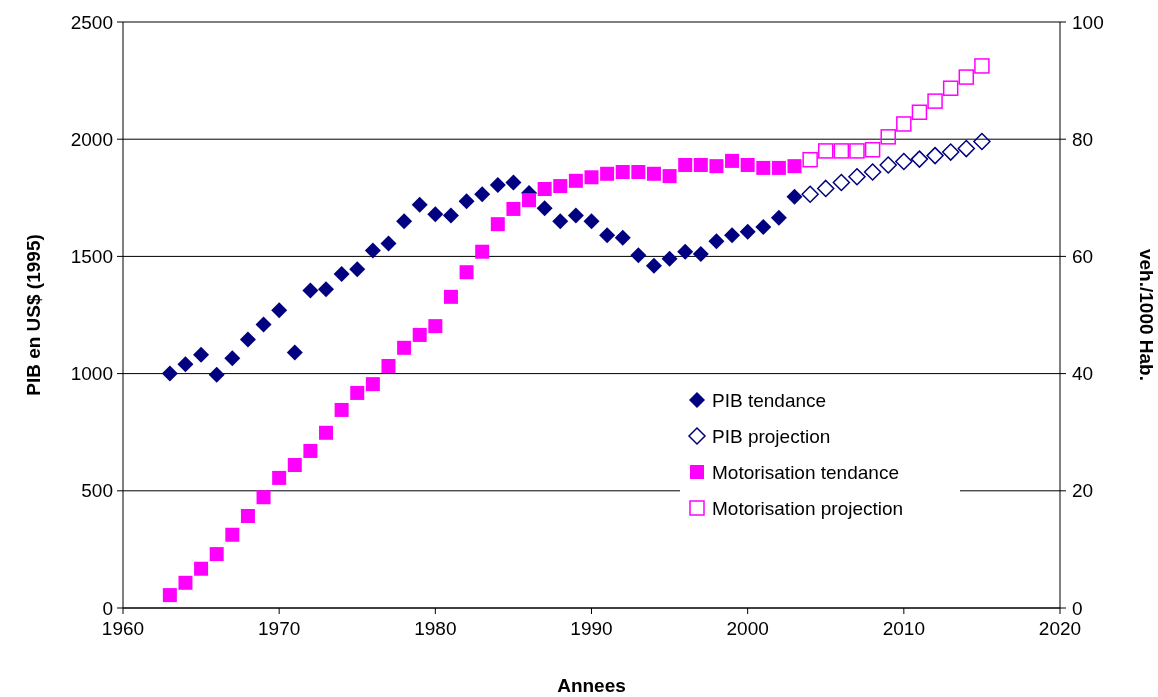 The width and height of the screenshot is (1158, 697). I want to click on y-axis-title: PIB en US$ (1995), so click(33, 315).